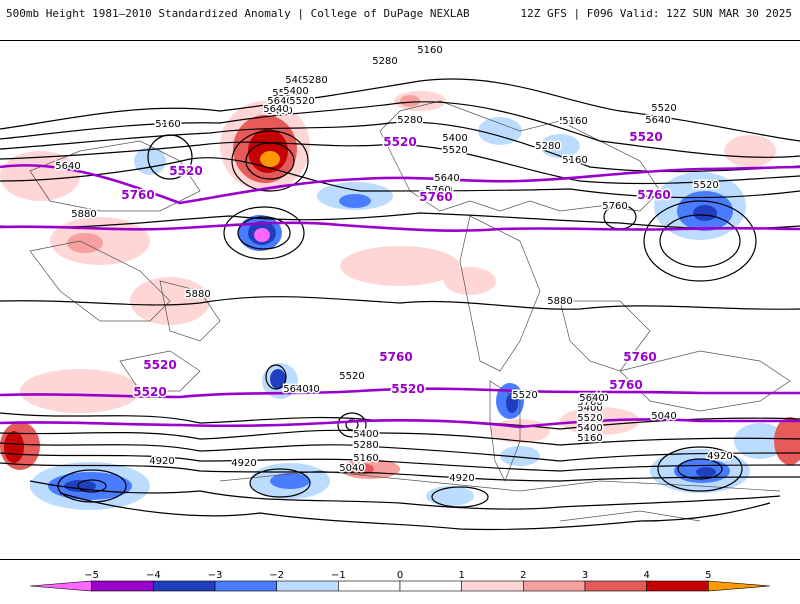 The width and height of the screenshot is (800, 604). What do you see at coordinates (787, 441) in the screenshot?
I see `anomaly-area-pos3` at bounding box center [787, 441].